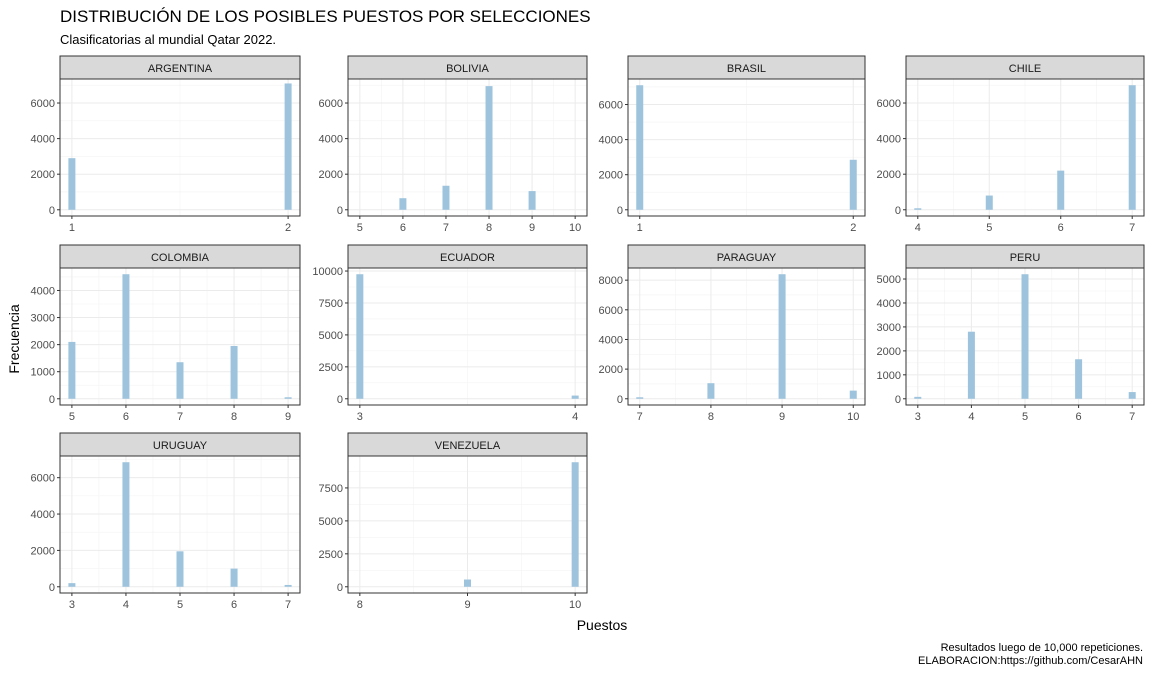  Describe the element at coordinates (467, 69) in the screenshot. I see `panel-strip-label: BOLIVIA` at that location.